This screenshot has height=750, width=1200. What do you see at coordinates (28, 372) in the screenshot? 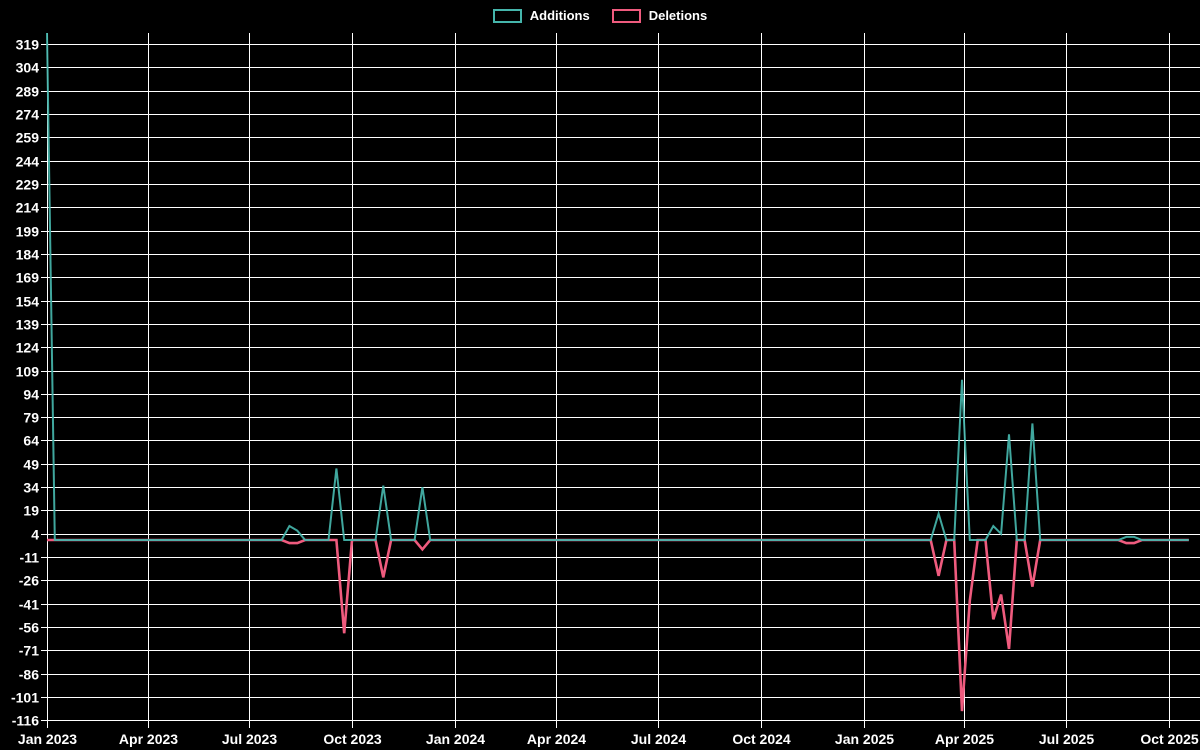
I see `y-tick-label: 109` at bounding box center [28, 372].